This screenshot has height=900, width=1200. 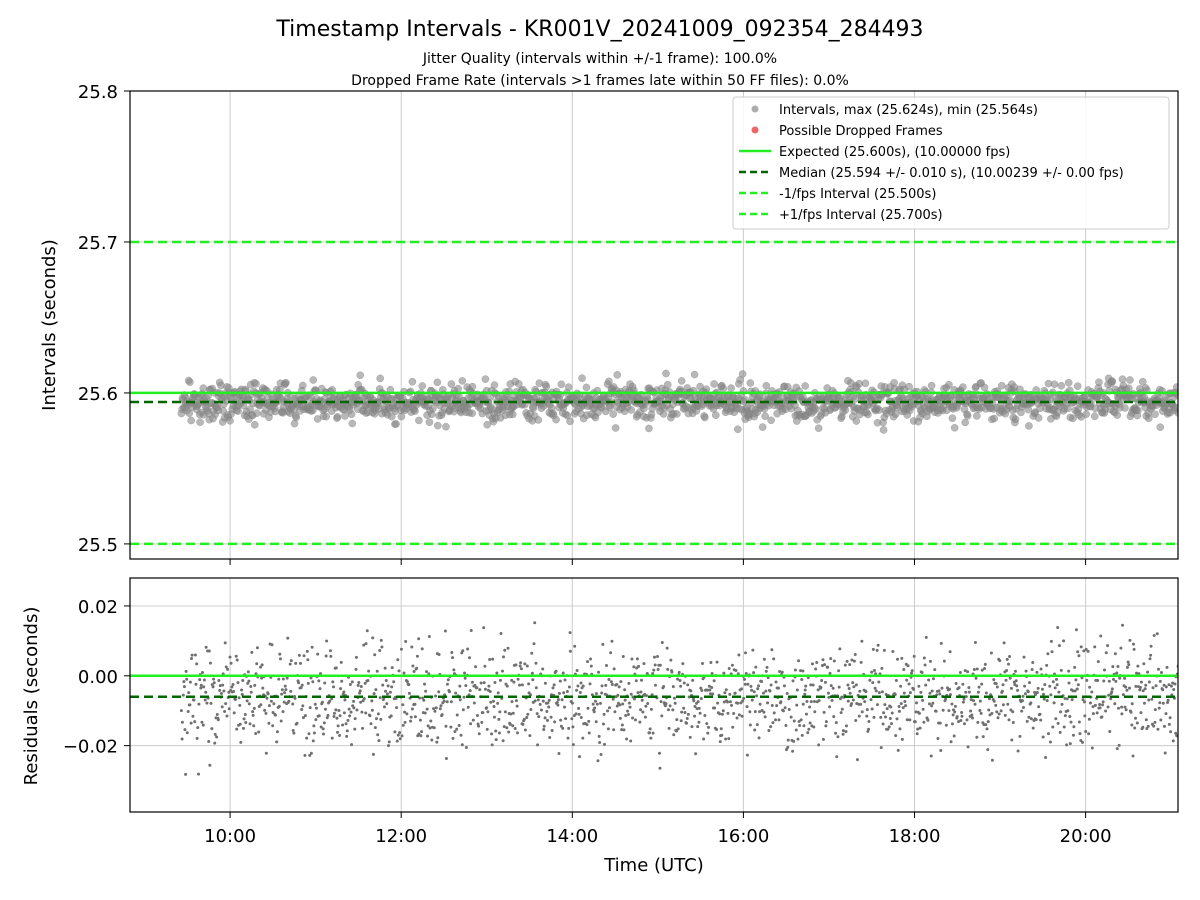 I want to click on intervals-x-tick-marks, so click(x=658, y=562).